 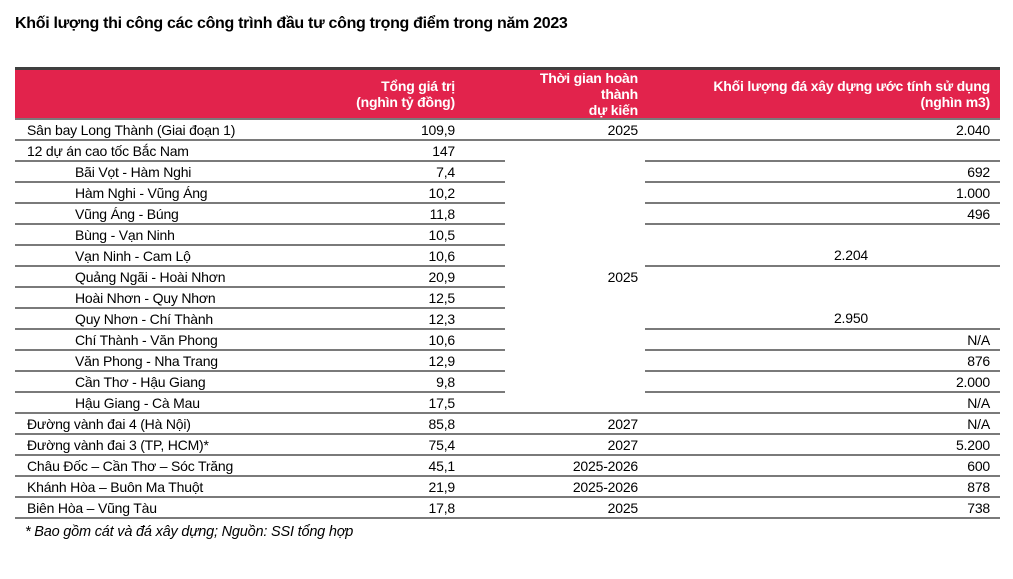 I want to click on table-row: 12 dự án cao tốc Bắc Nam 147, so click(x=507, y=151).